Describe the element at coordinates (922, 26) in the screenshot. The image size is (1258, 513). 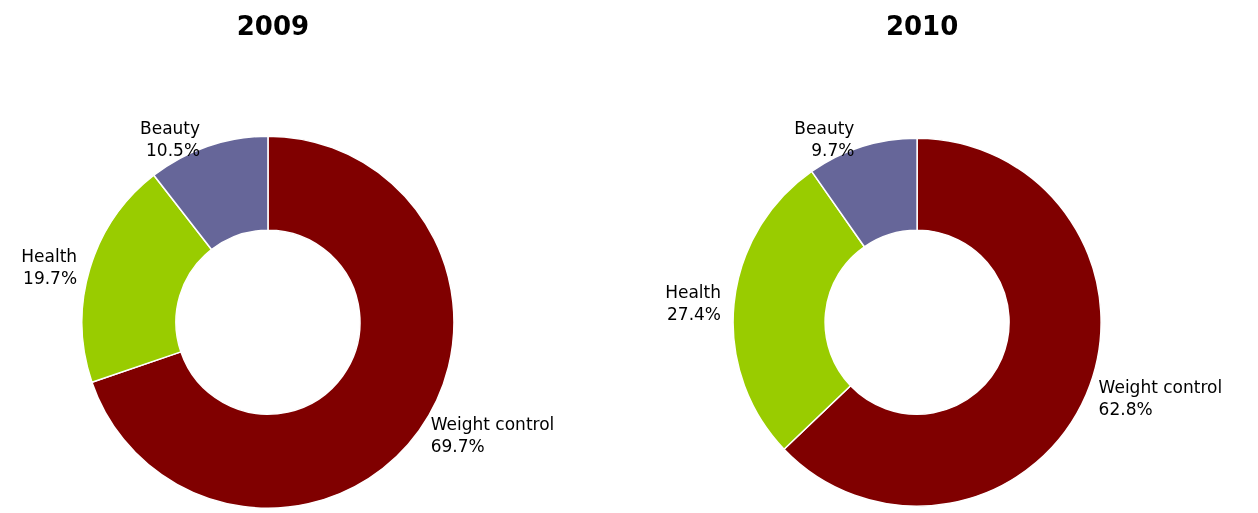
I see `chart-title: 2010` at that location.